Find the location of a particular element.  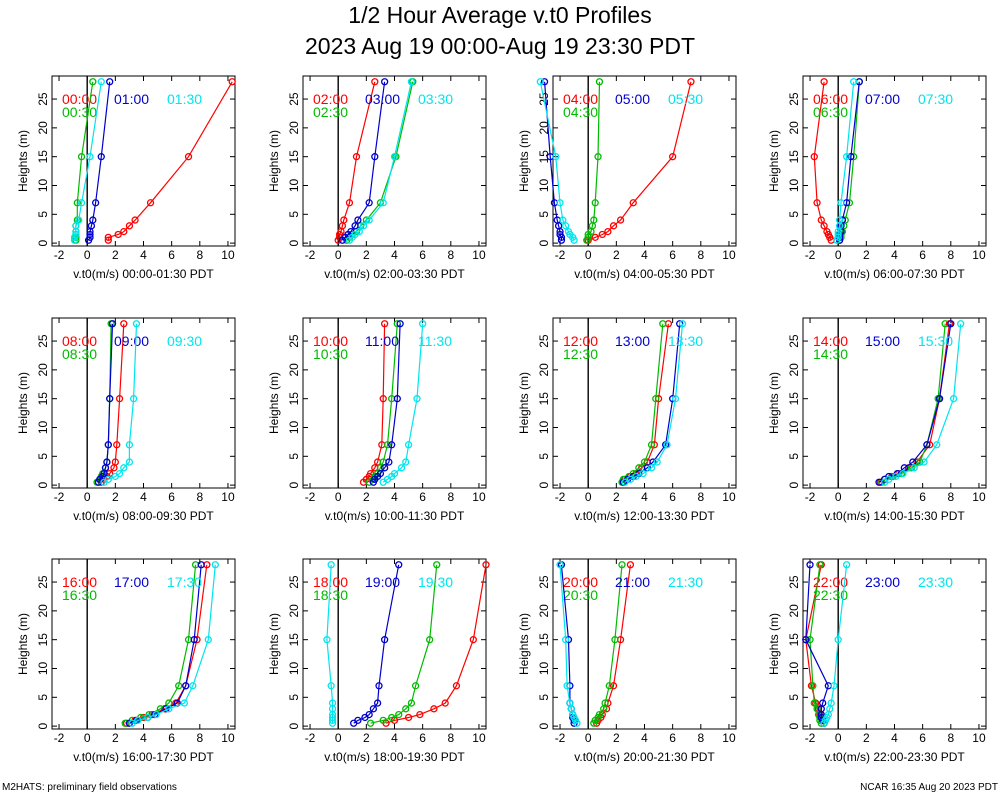

series-legend-label: 20:00 is located at coordinates (580, 582).